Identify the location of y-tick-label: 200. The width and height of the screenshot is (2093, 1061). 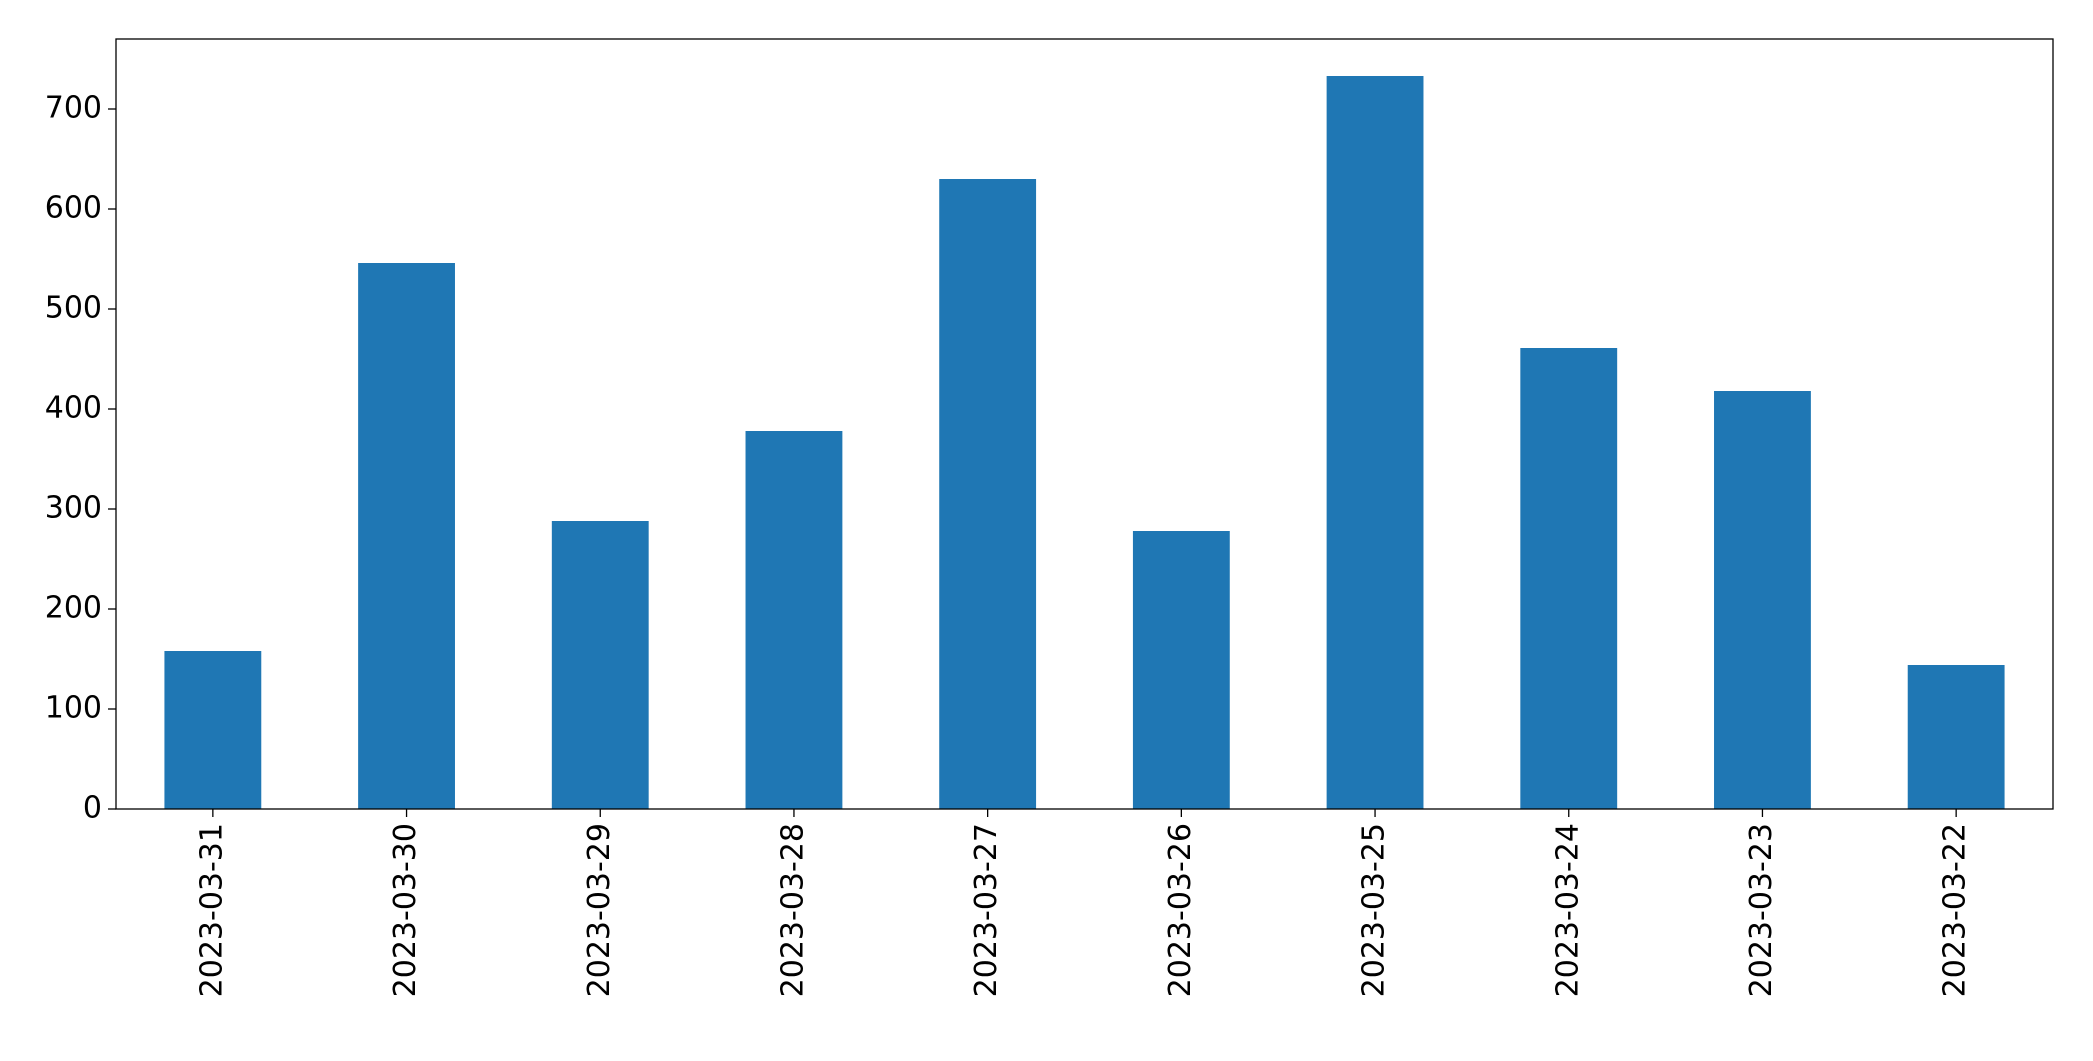
(73, 608).